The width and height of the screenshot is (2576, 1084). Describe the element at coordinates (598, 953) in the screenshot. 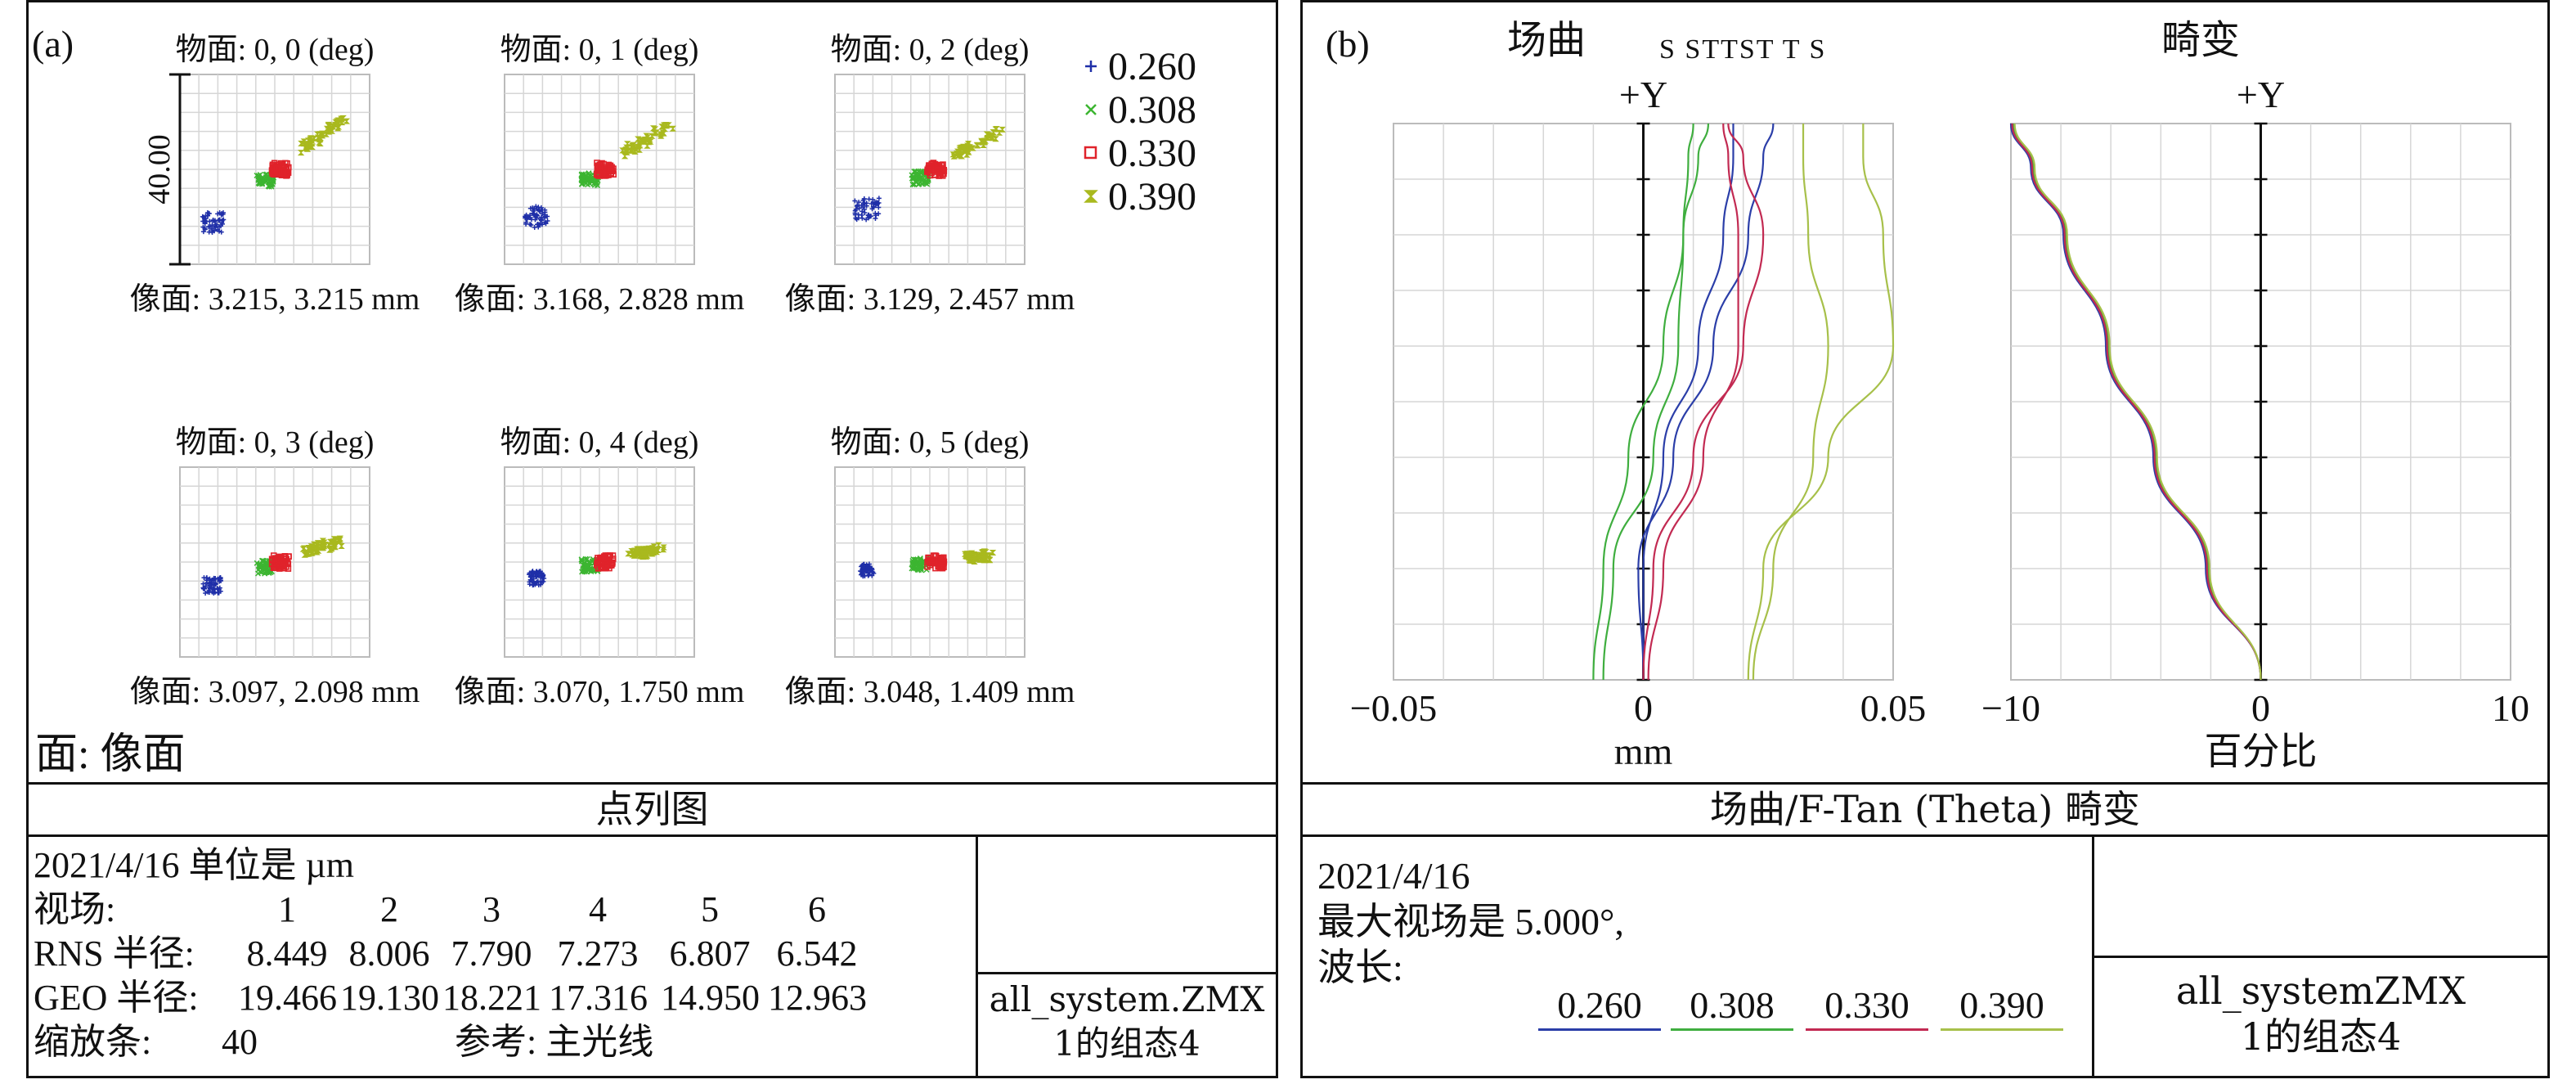

I see `rms-value: 7.273` at that location.